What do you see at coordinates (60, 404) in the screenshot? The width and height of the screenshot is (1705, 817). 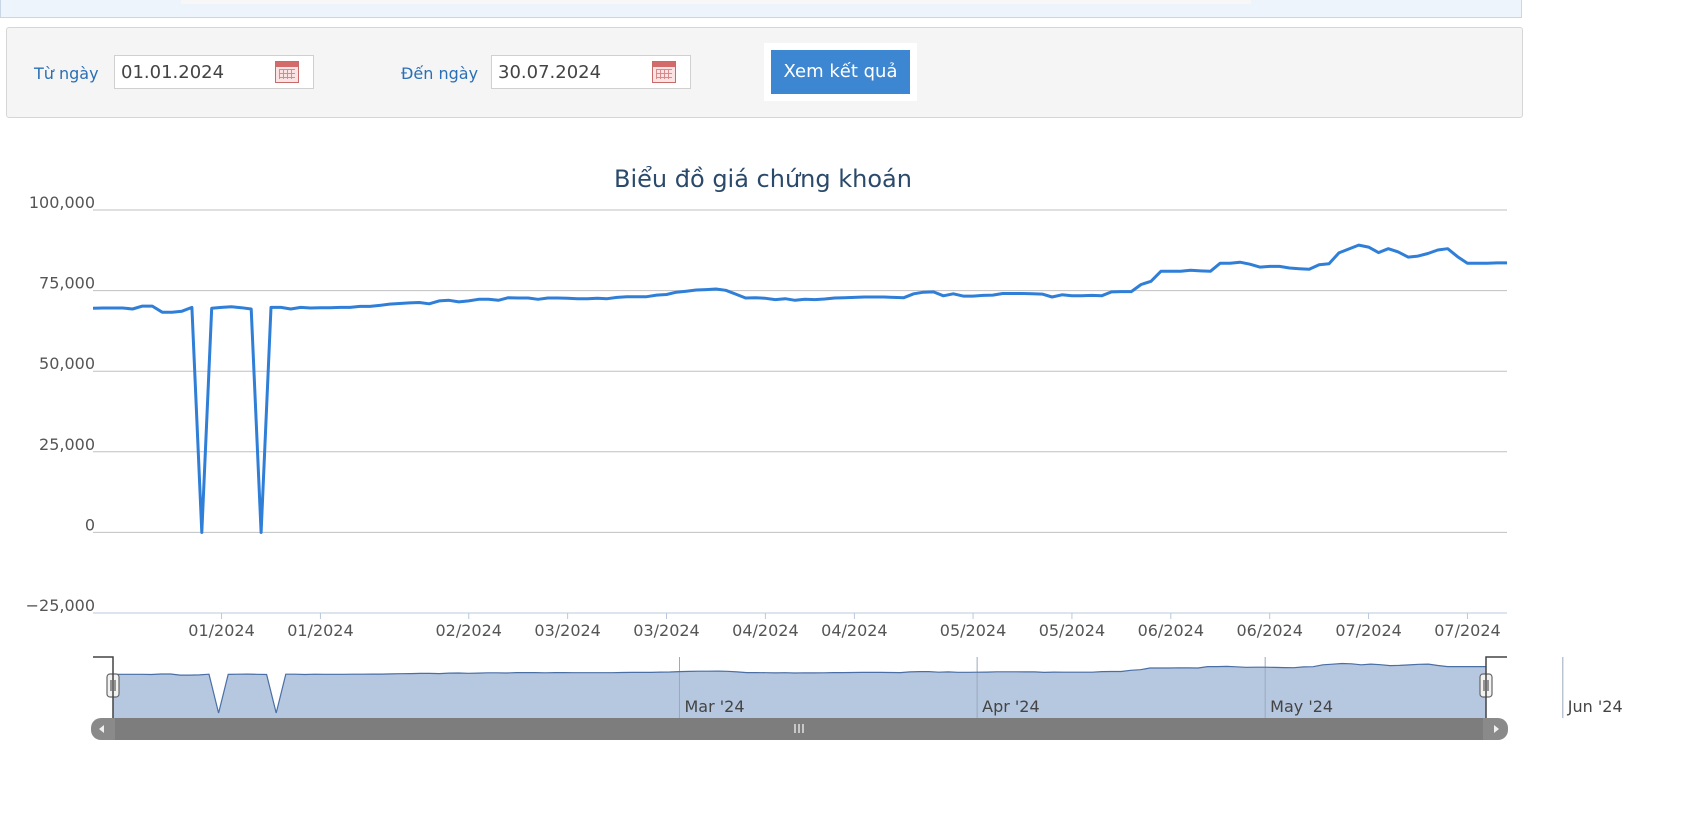 I see `y-axis-labels: 100,000 75,000 50,000 25,000 0 −25,000` at bounding box center [60, 404].